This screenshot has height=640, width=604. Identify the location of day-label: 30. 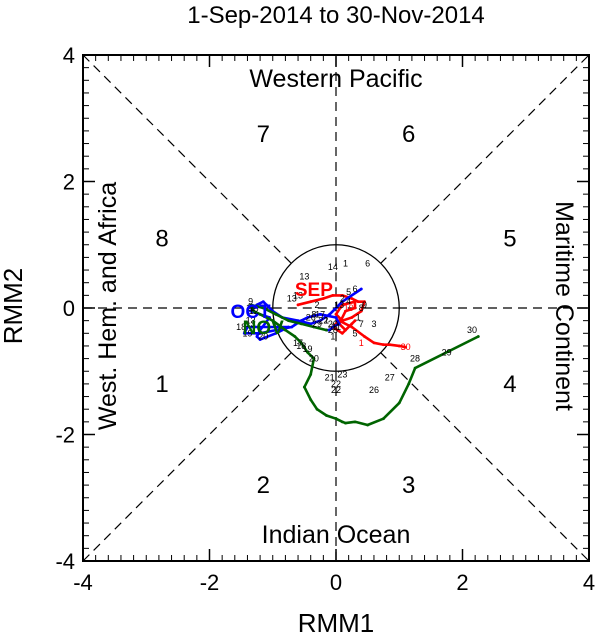
(406, 347).